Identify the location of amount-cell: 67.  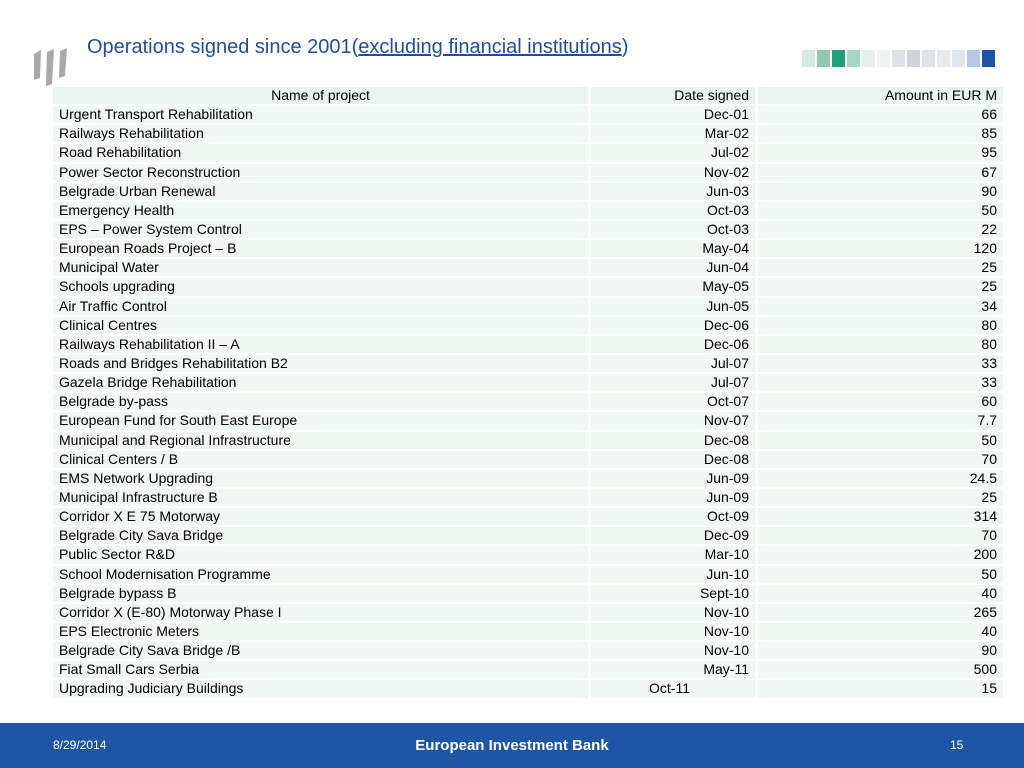
(880, 172).